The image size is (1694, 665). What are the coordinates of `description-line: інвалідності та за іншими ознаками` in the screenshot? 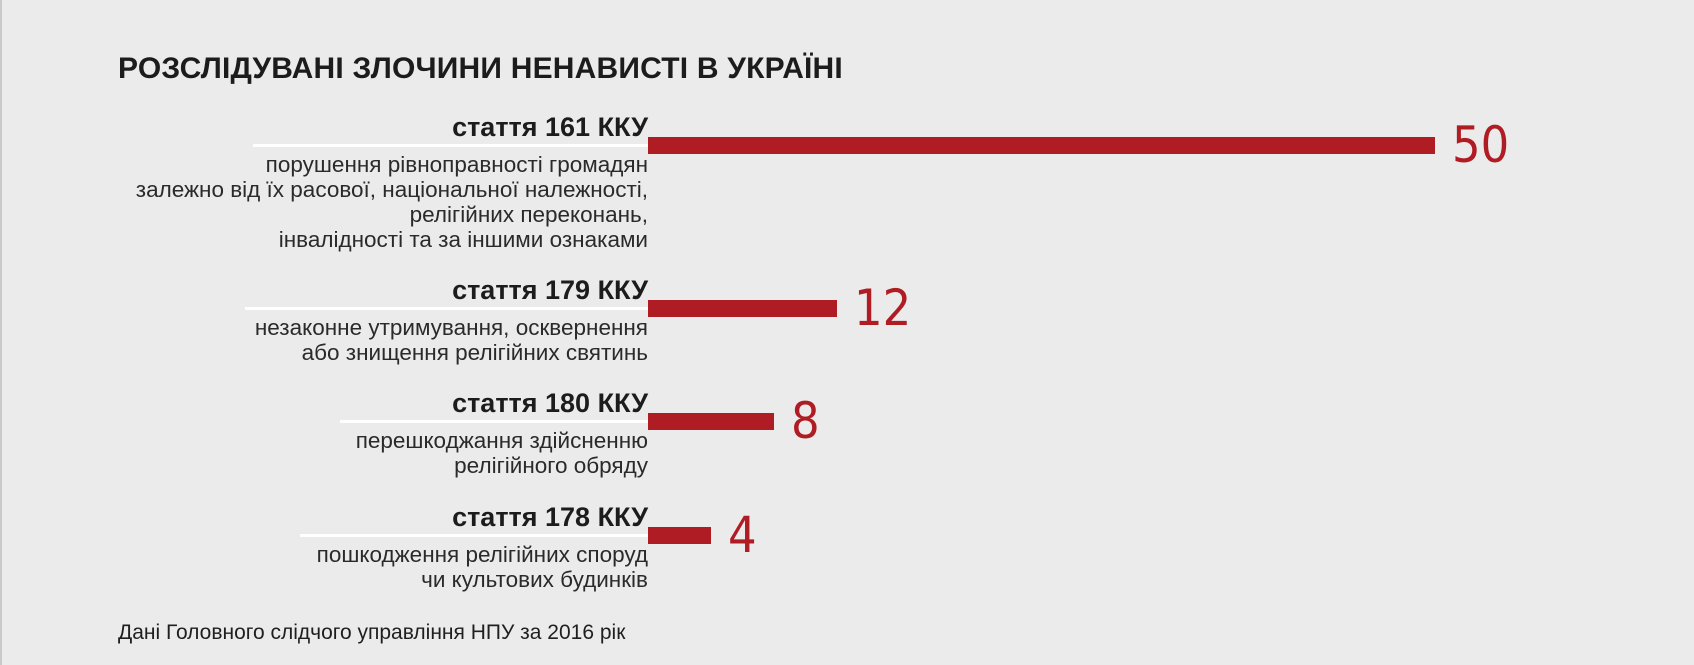 It's located at (463, 239).